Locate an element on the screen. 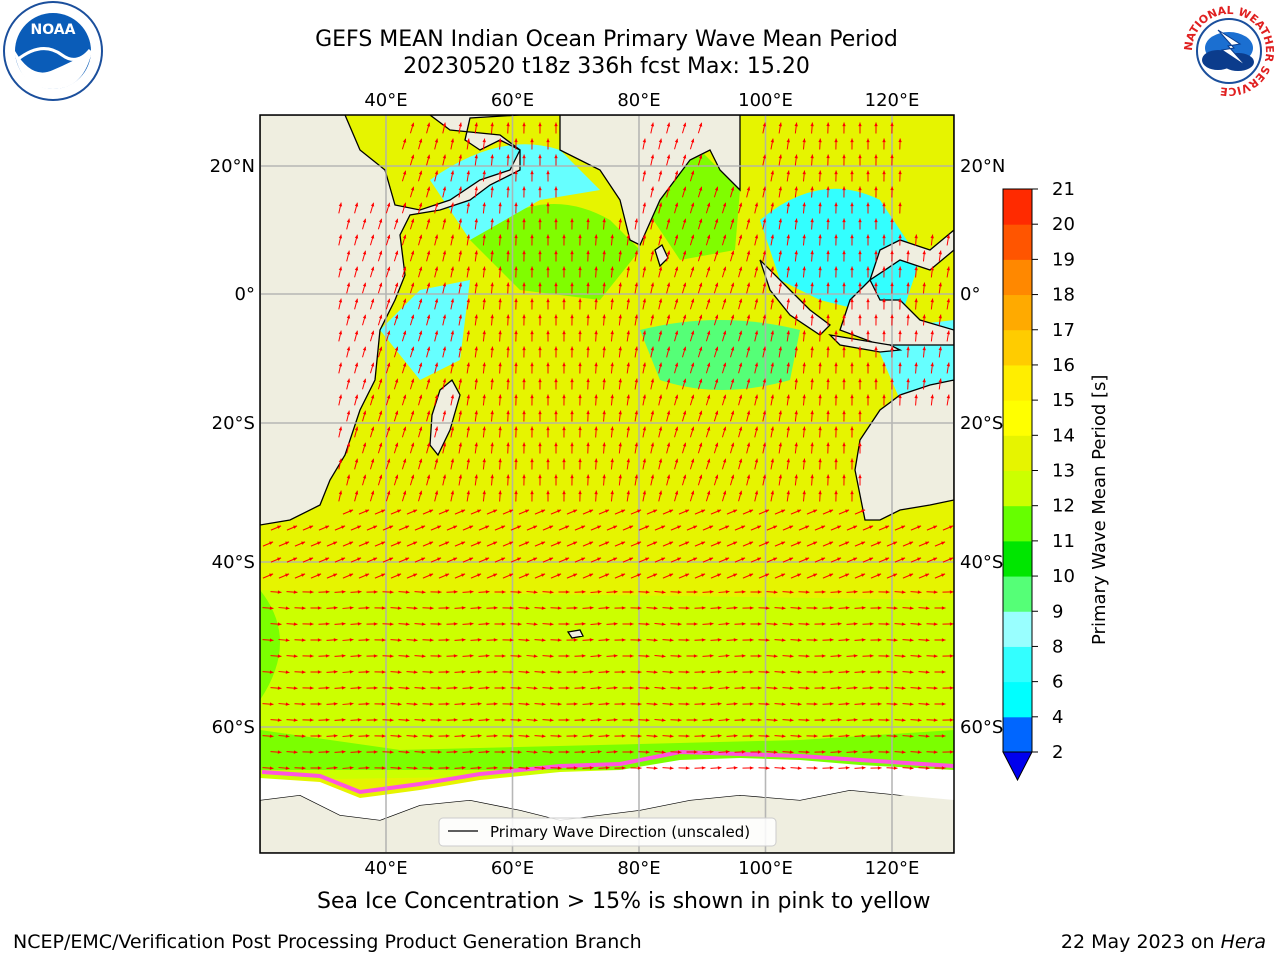 The image size is (1280, 960). somali-cyan is located at coordinates (425, 330).